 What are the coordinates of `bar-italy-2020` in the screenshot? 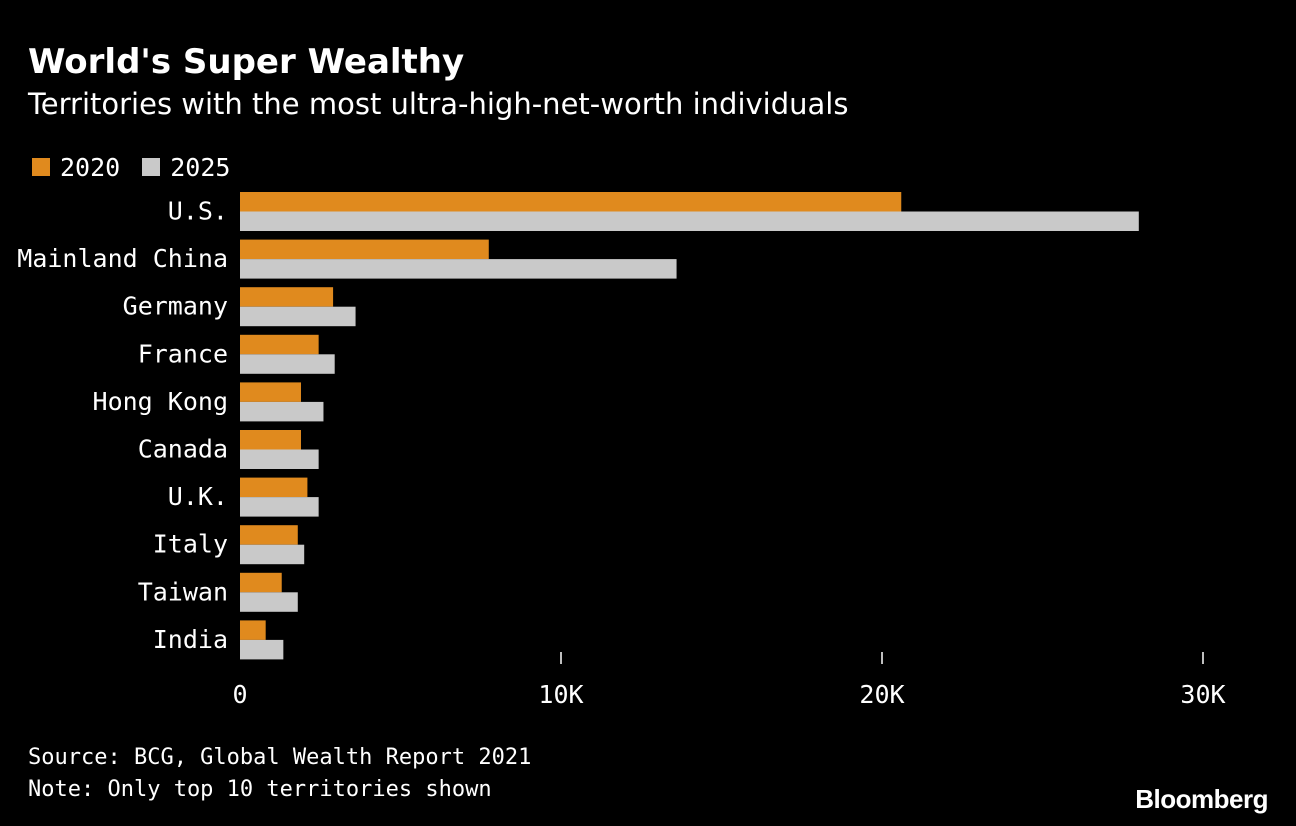 It's located at (269, 535).